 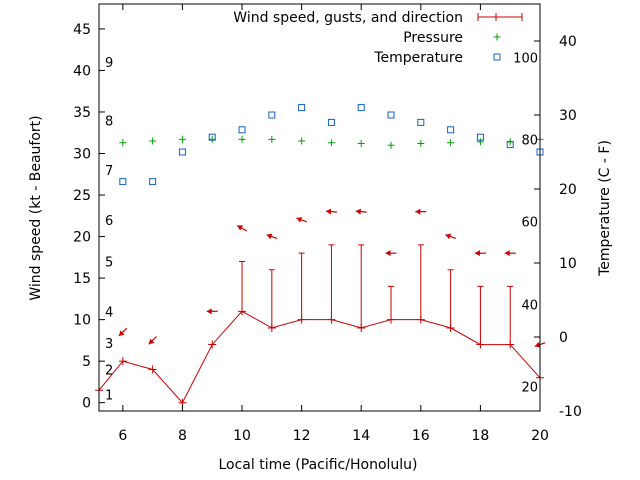 I want to click on y-tick-label: 10, so click(x=82, y=321).